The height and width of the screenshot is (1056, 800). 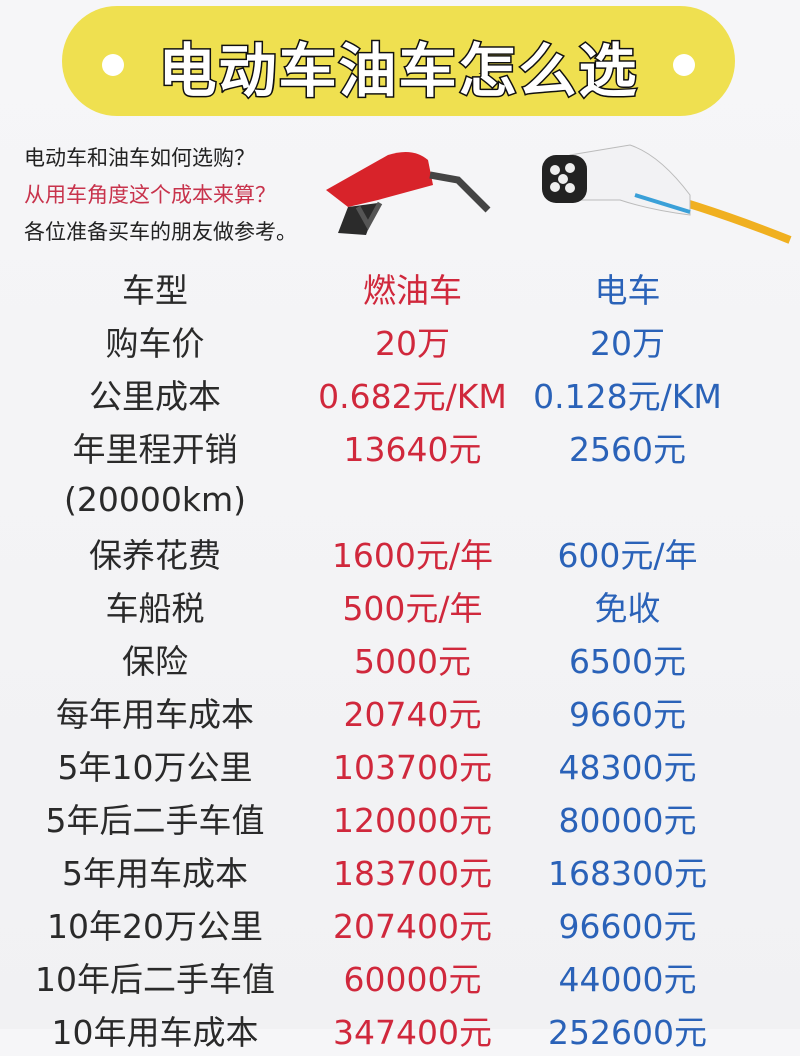 What do you see at coordinates (400, 499) in the screenshot?
I see `table-row: (20000km)` at bounding box center [400, 499].